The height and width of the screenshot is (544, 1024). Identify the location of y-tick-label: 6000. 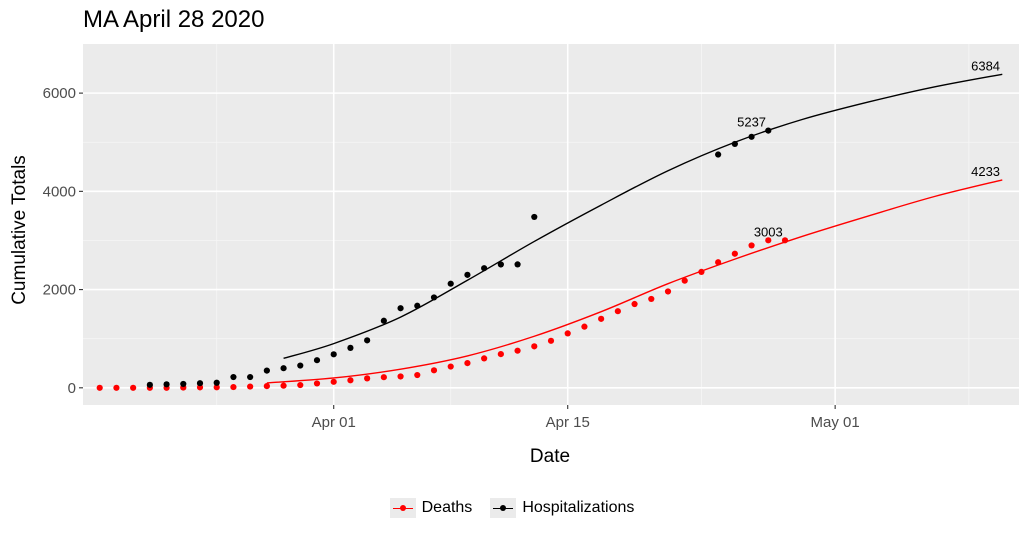
(59, 93).